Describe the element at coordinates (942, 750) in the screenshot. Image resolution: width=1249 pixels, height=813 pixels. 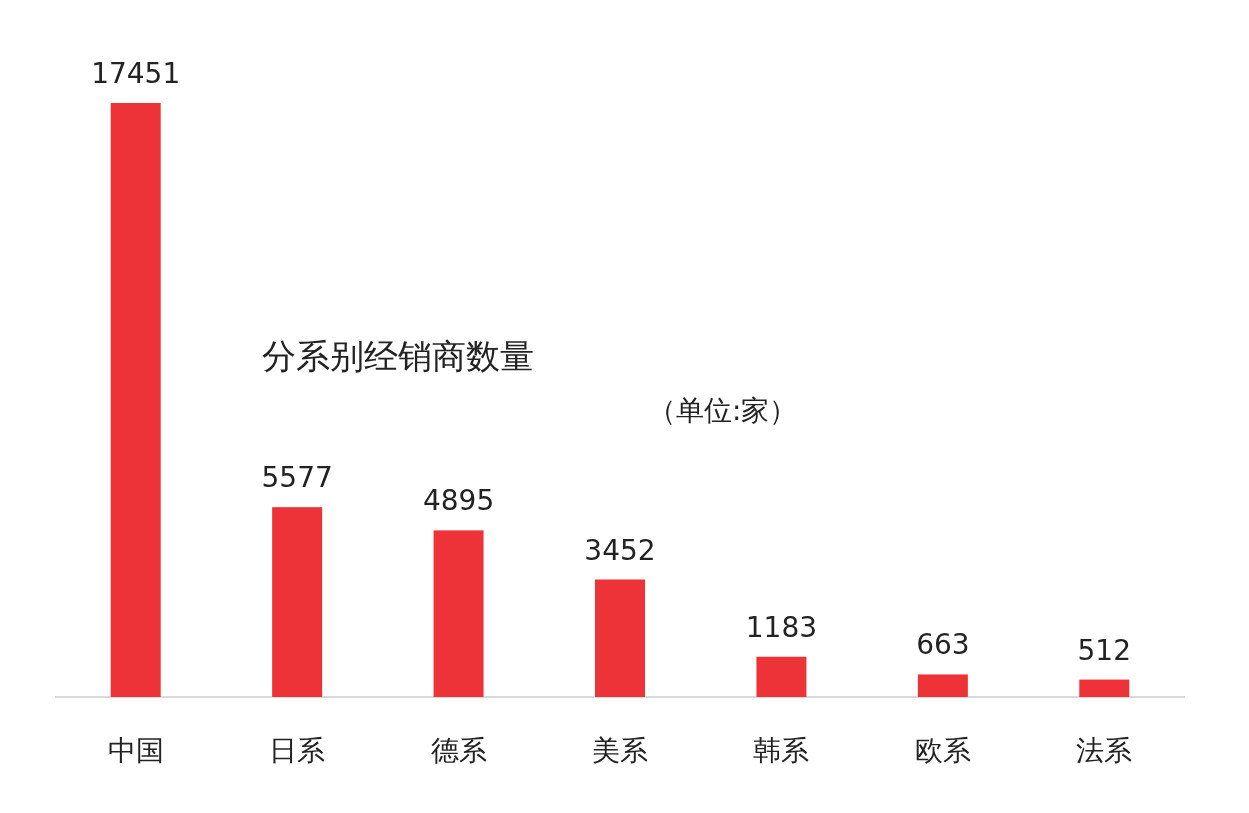
I see `x-tick-label: 欧系` at that location.